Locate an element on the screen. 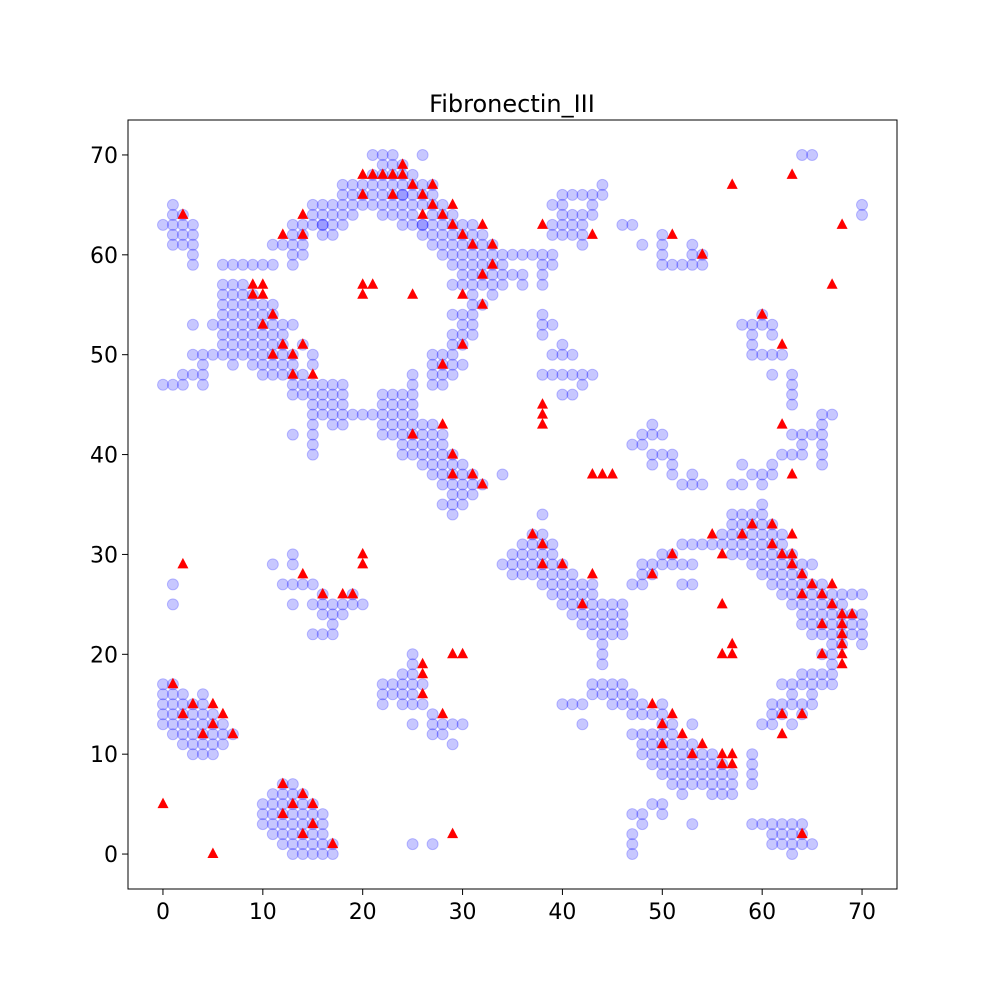  x-tick-label: 60 is located at coordinates (762, 912).